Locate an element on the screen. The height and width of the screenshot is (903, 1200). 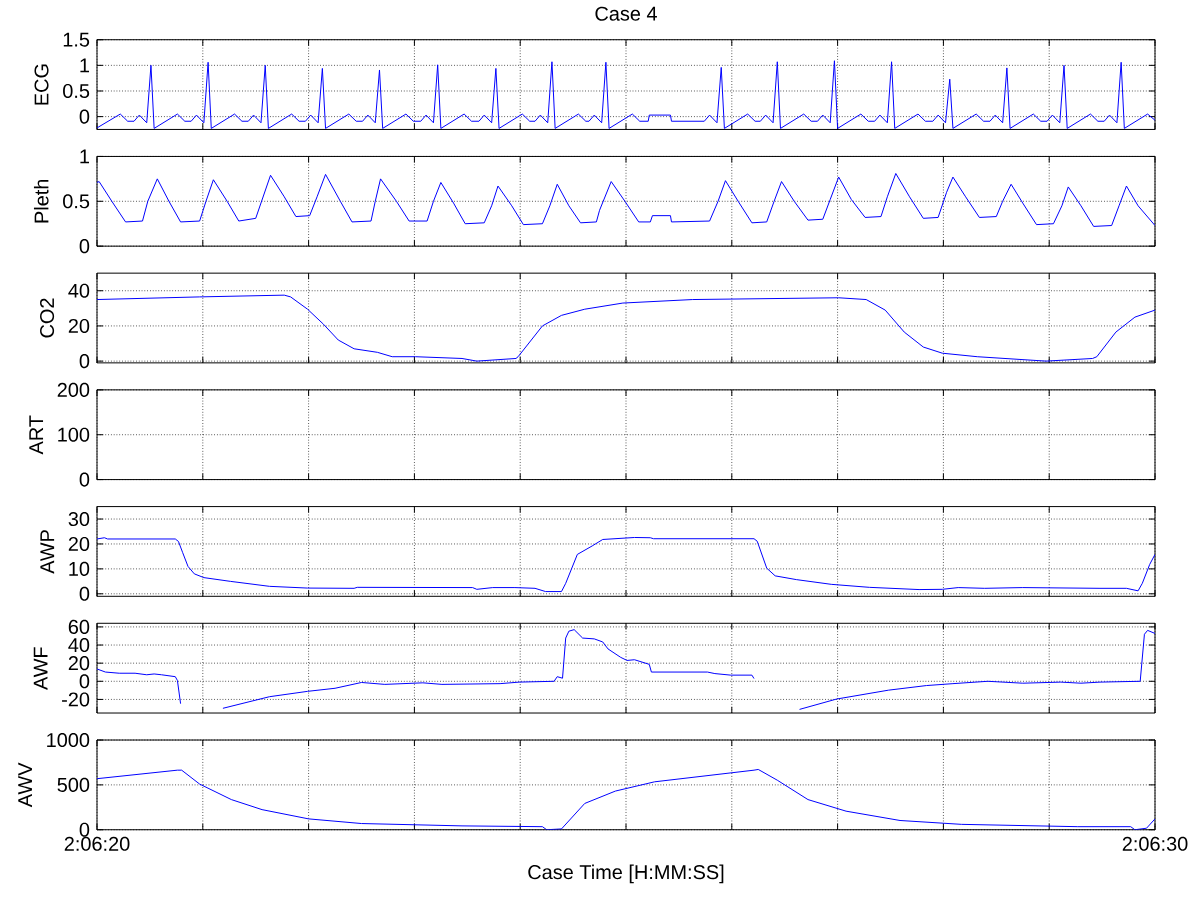
y-tick-label: 1.5 is located at coordinates (76, 39).